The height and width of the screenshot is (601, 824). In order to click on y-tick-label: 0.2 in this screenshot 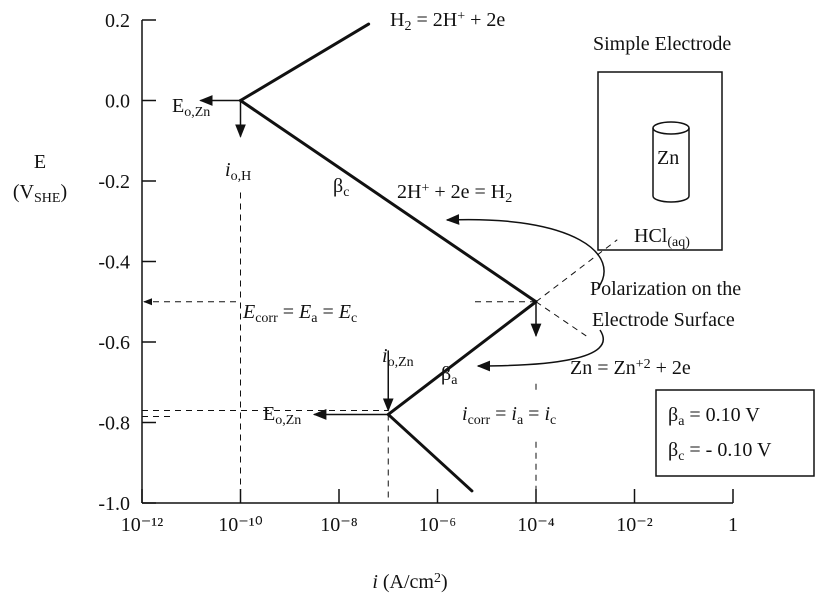, I will do `click(117, 21)`.